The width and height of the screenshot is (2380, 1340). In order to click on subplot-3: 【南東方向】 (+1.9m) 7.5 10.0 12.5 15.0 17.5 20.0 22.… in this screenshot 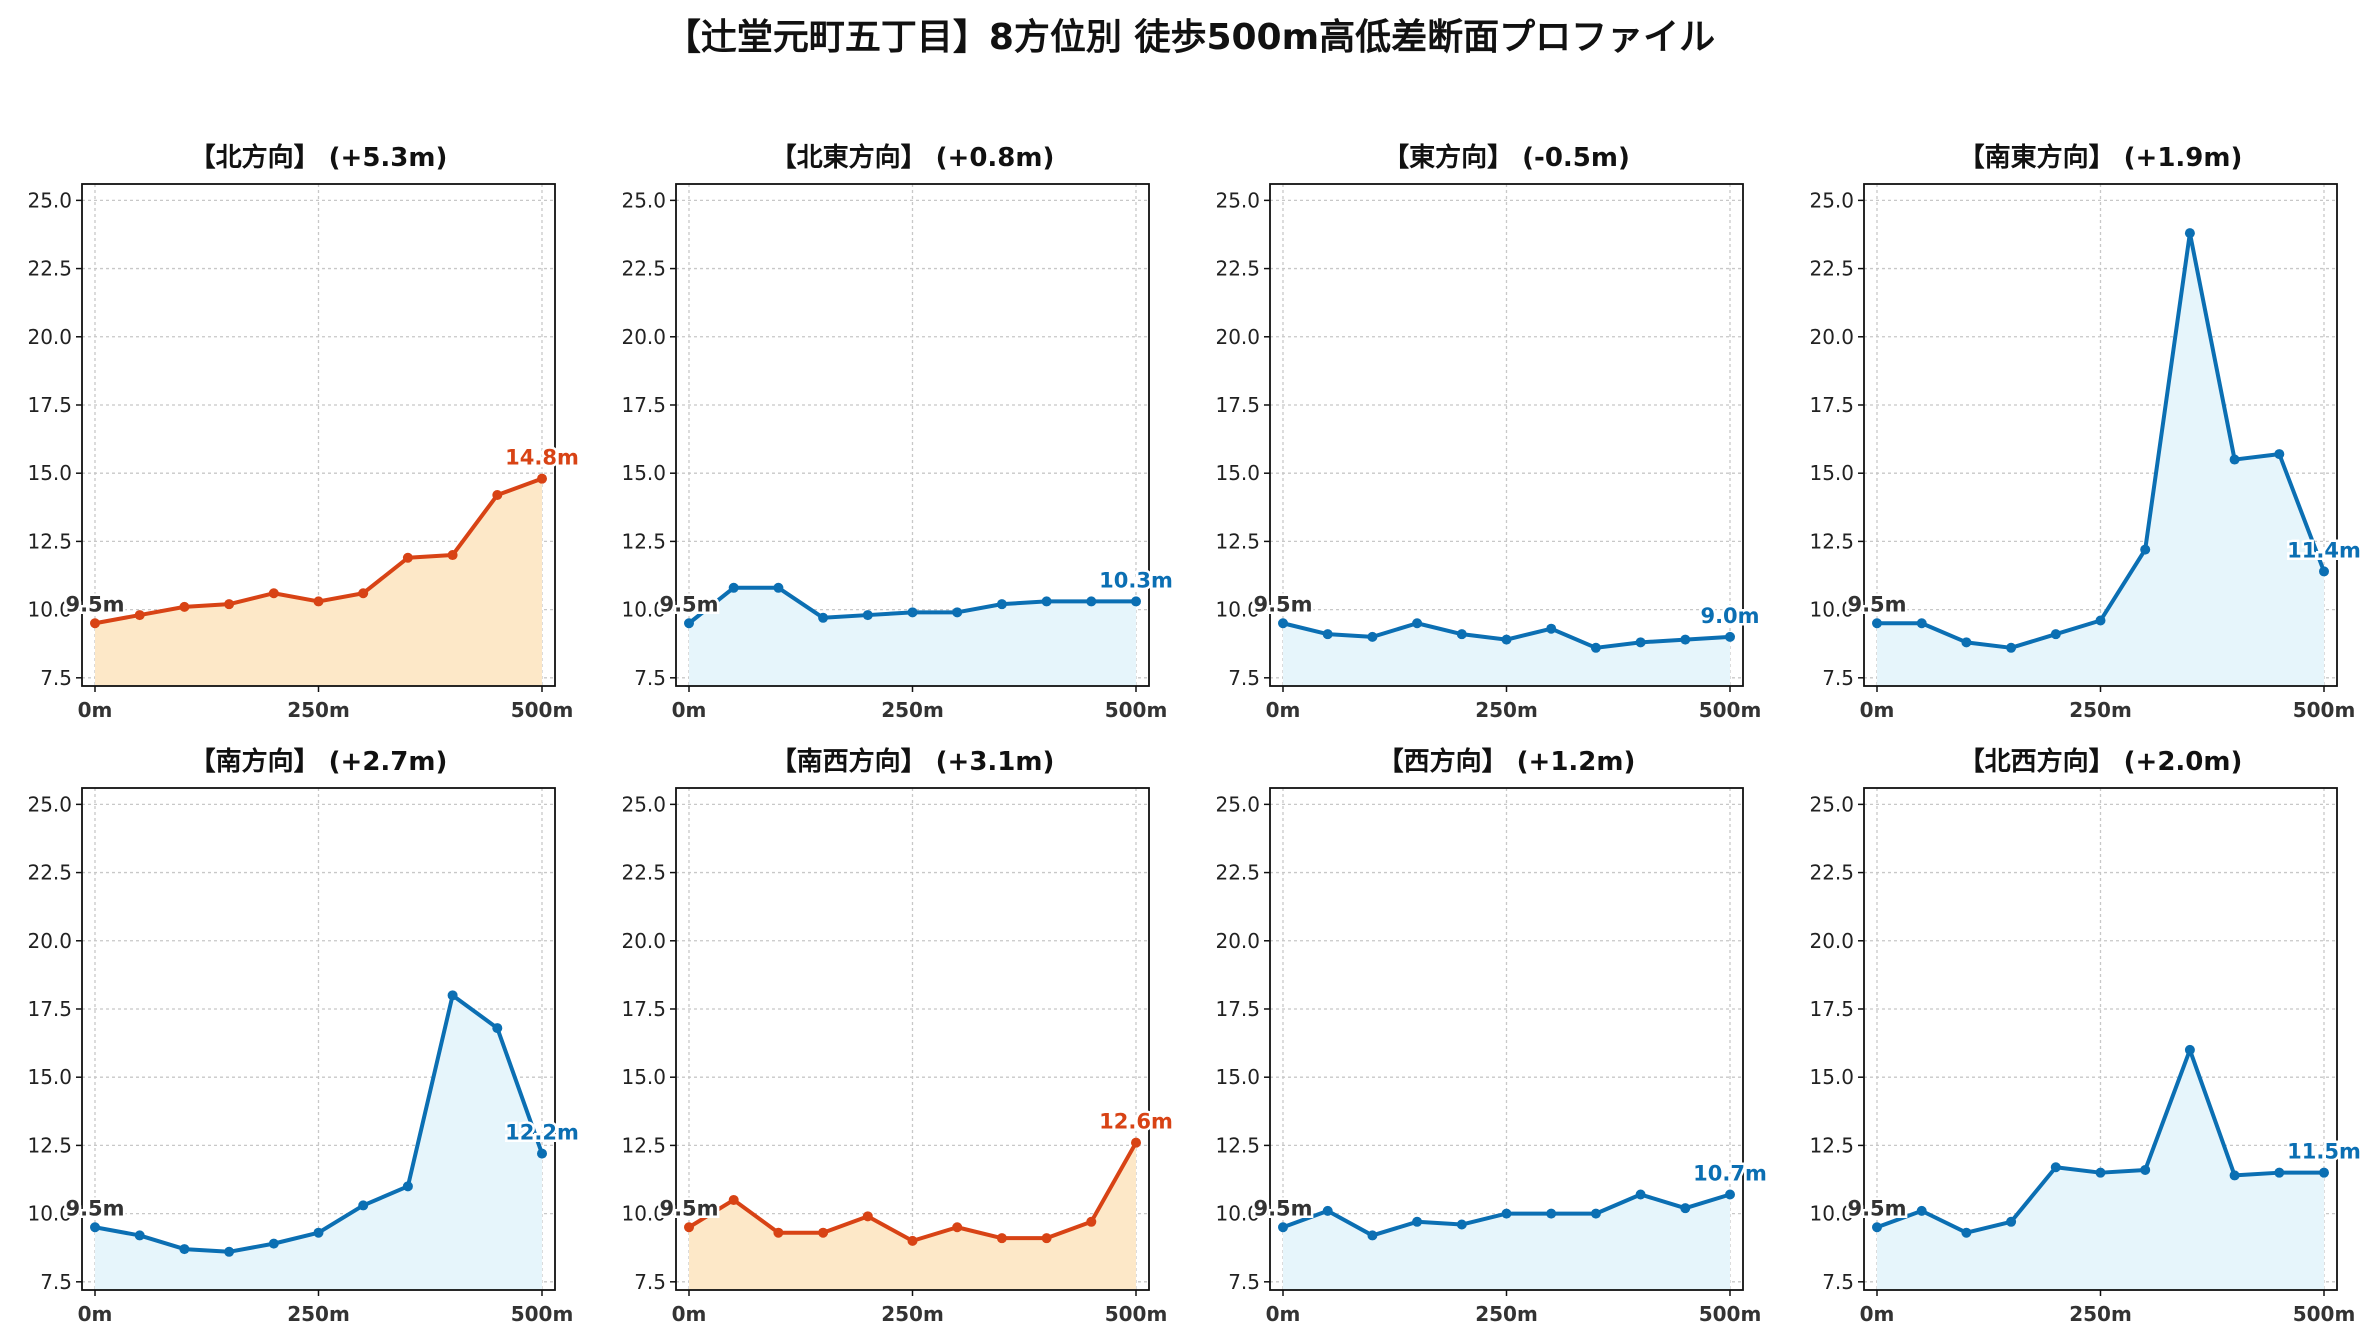, I will do `click(2086, 432)`.